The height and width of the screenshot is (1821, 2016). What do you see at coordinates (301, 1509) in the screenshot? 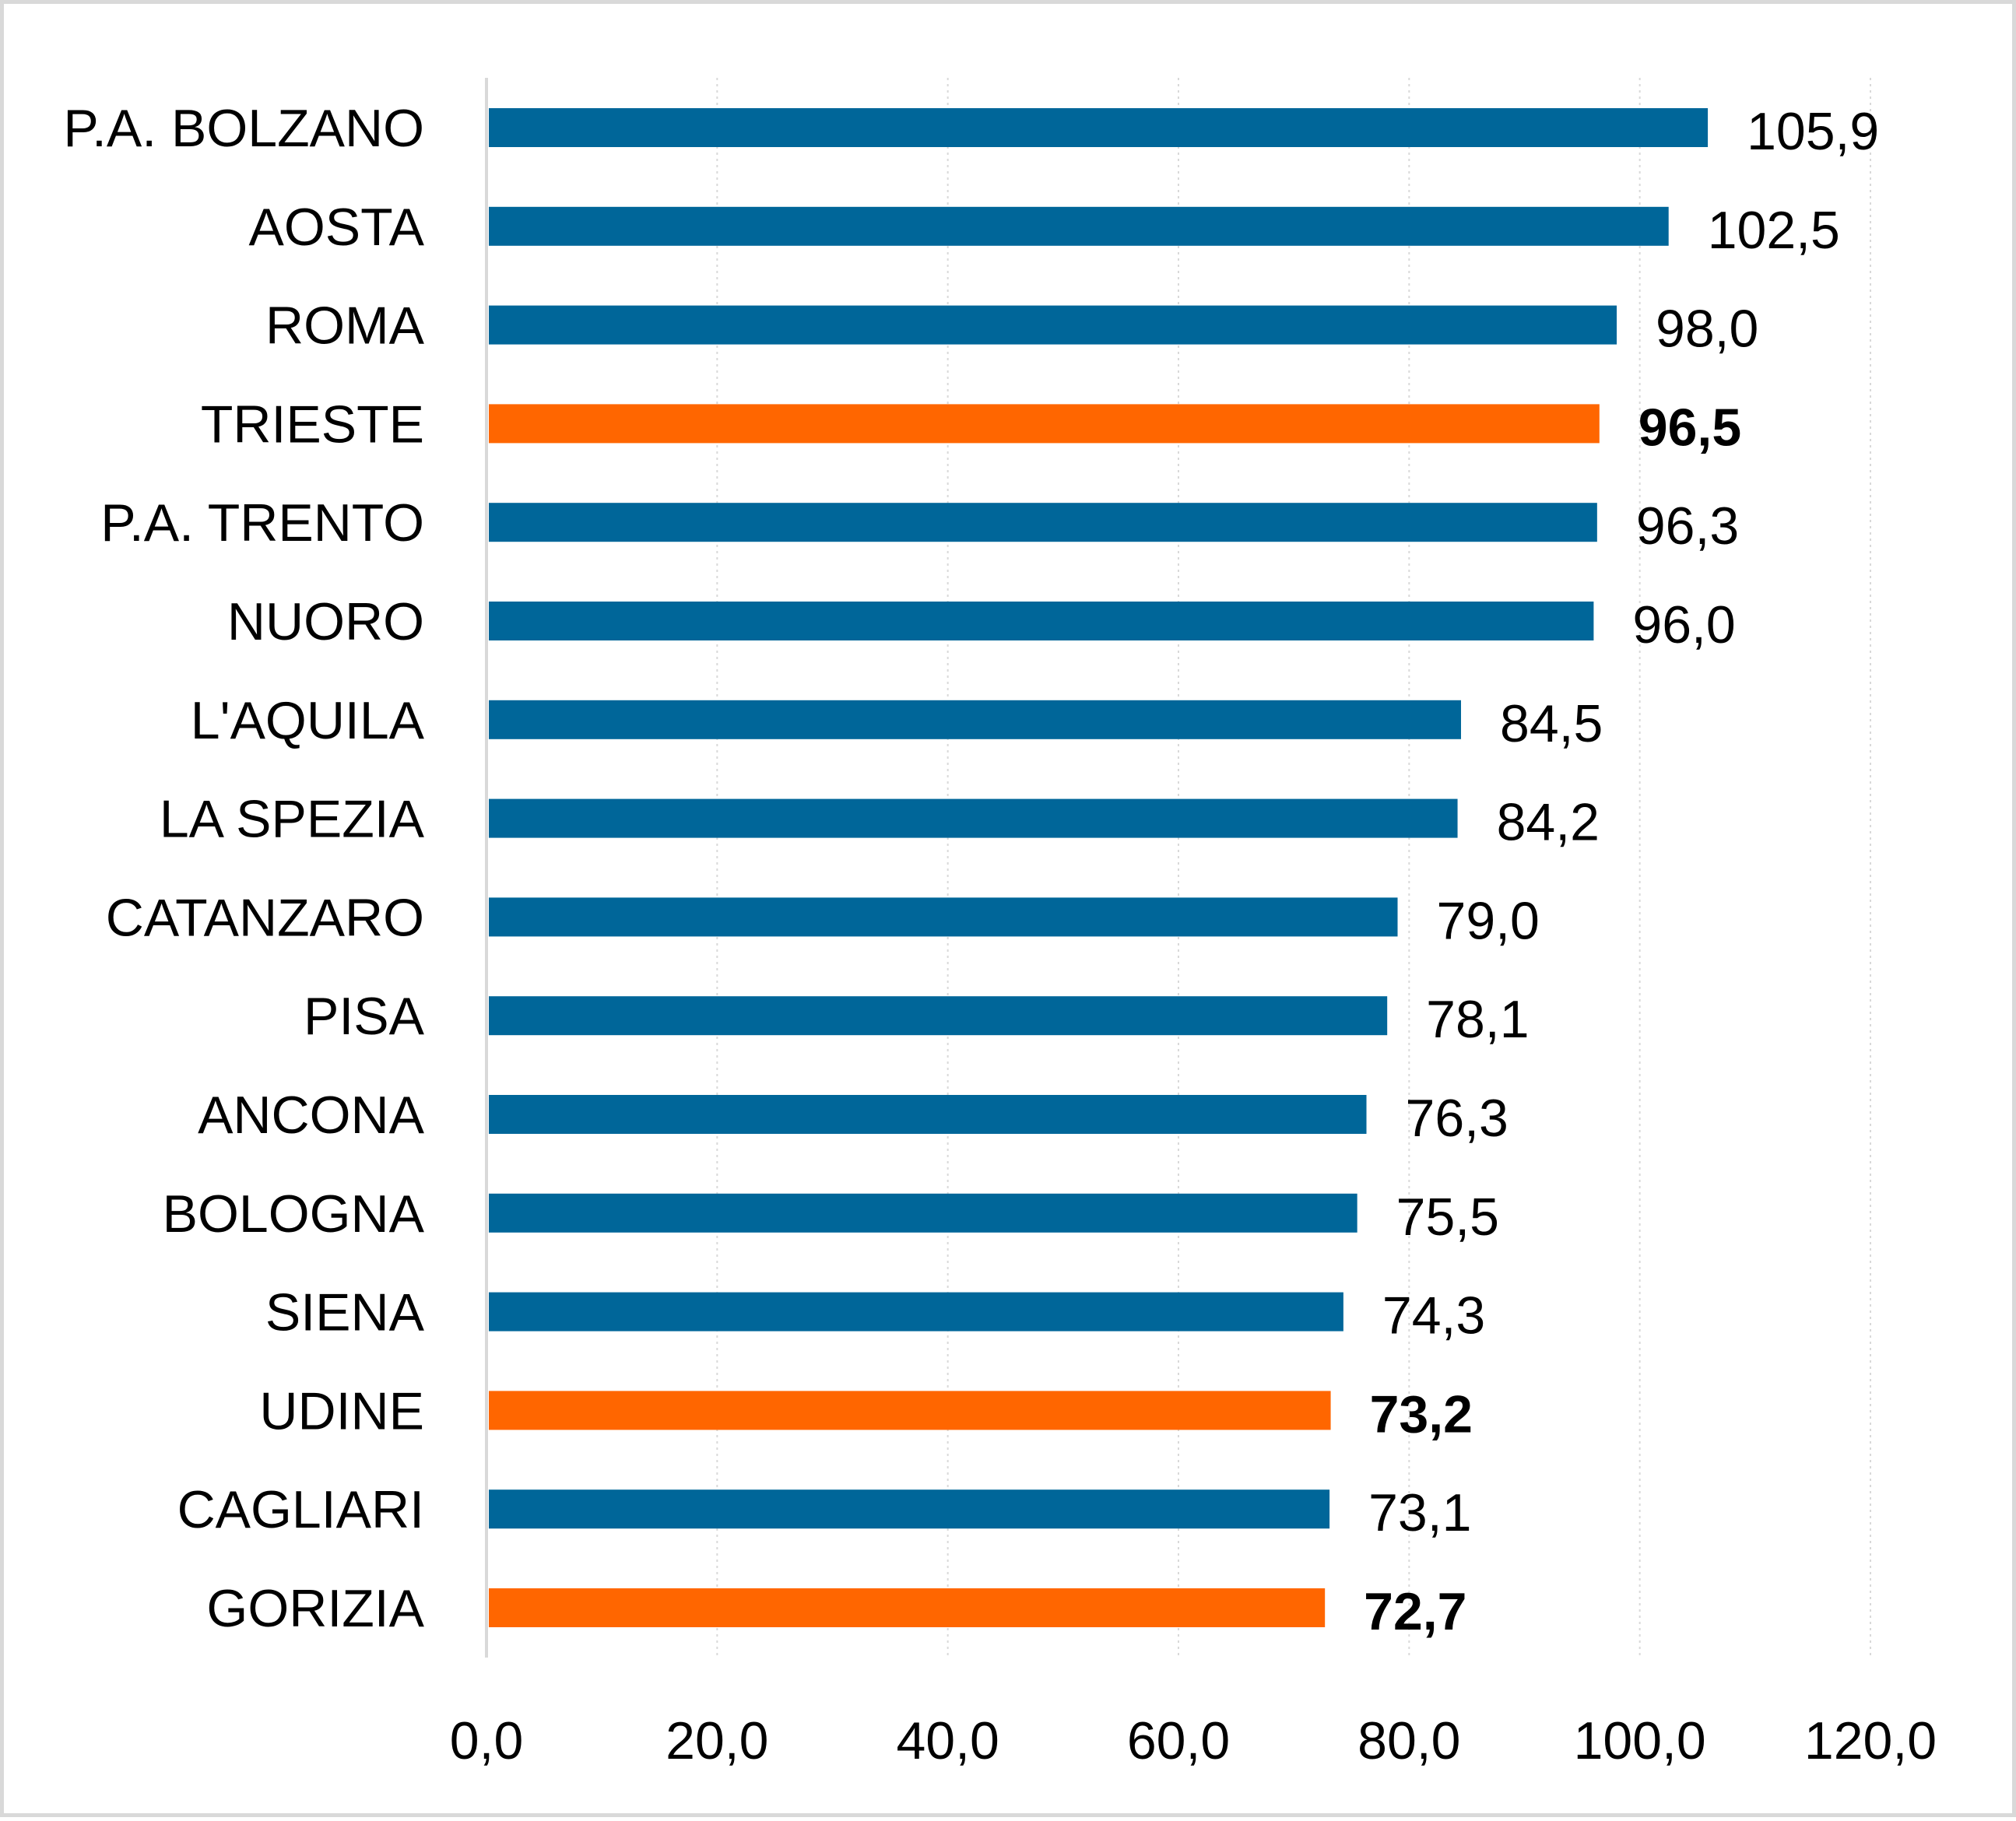
I see `category-label: CAGLIARI` at bounding box center [301, 1509].